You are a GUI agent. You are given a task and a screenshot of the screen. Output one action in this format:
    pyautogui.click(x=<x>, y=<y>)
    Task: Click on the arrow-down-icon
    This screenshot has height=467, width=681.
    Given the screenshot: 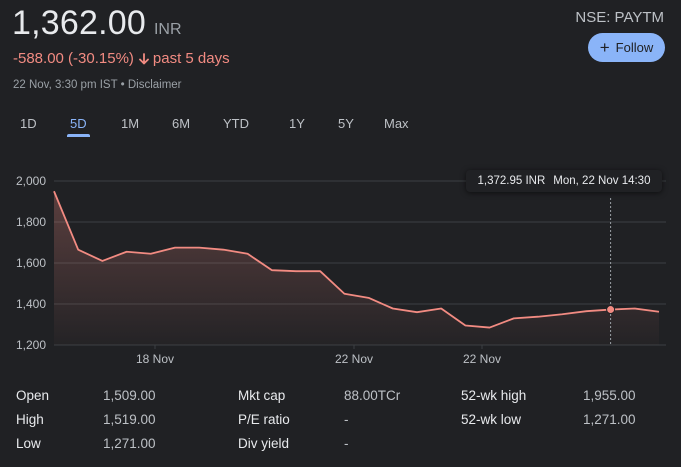 What is the action you would take?
    pyautogui.click(x=144, y=58)
    